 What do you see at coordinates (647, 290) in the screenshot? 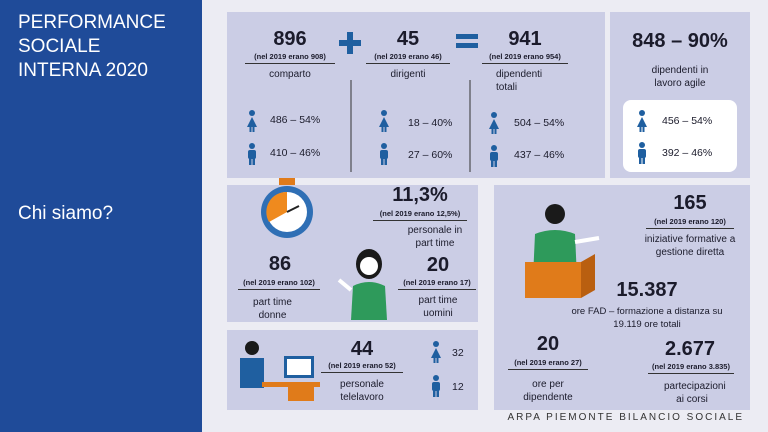
I see `number: 15.387` at bounding box center [647, 290].